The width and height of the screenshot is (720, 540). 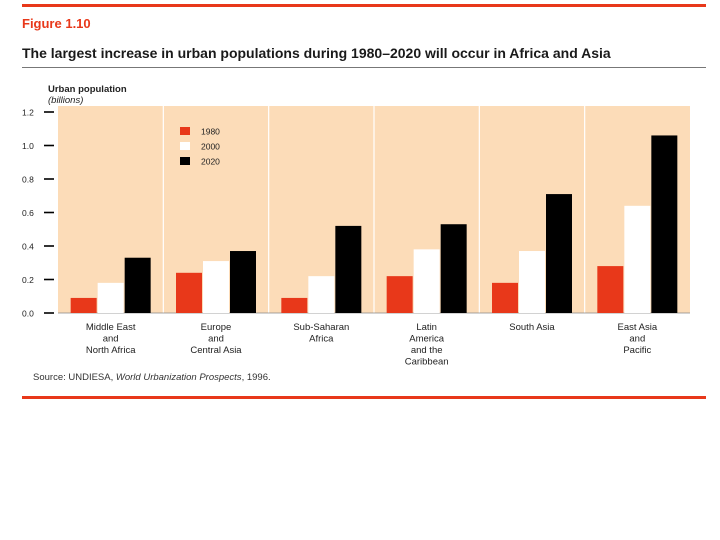 I want to click on top-rule, so click(x=364, y=5).